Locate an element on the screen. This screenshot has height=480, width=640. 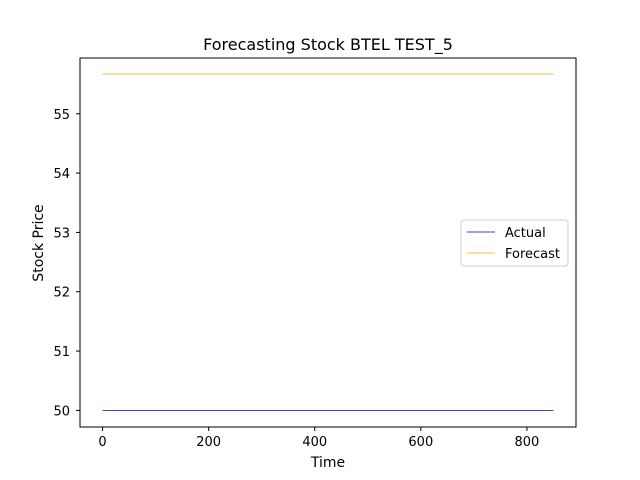
y-tick-label: 50 is located at coordinates (61, 411).